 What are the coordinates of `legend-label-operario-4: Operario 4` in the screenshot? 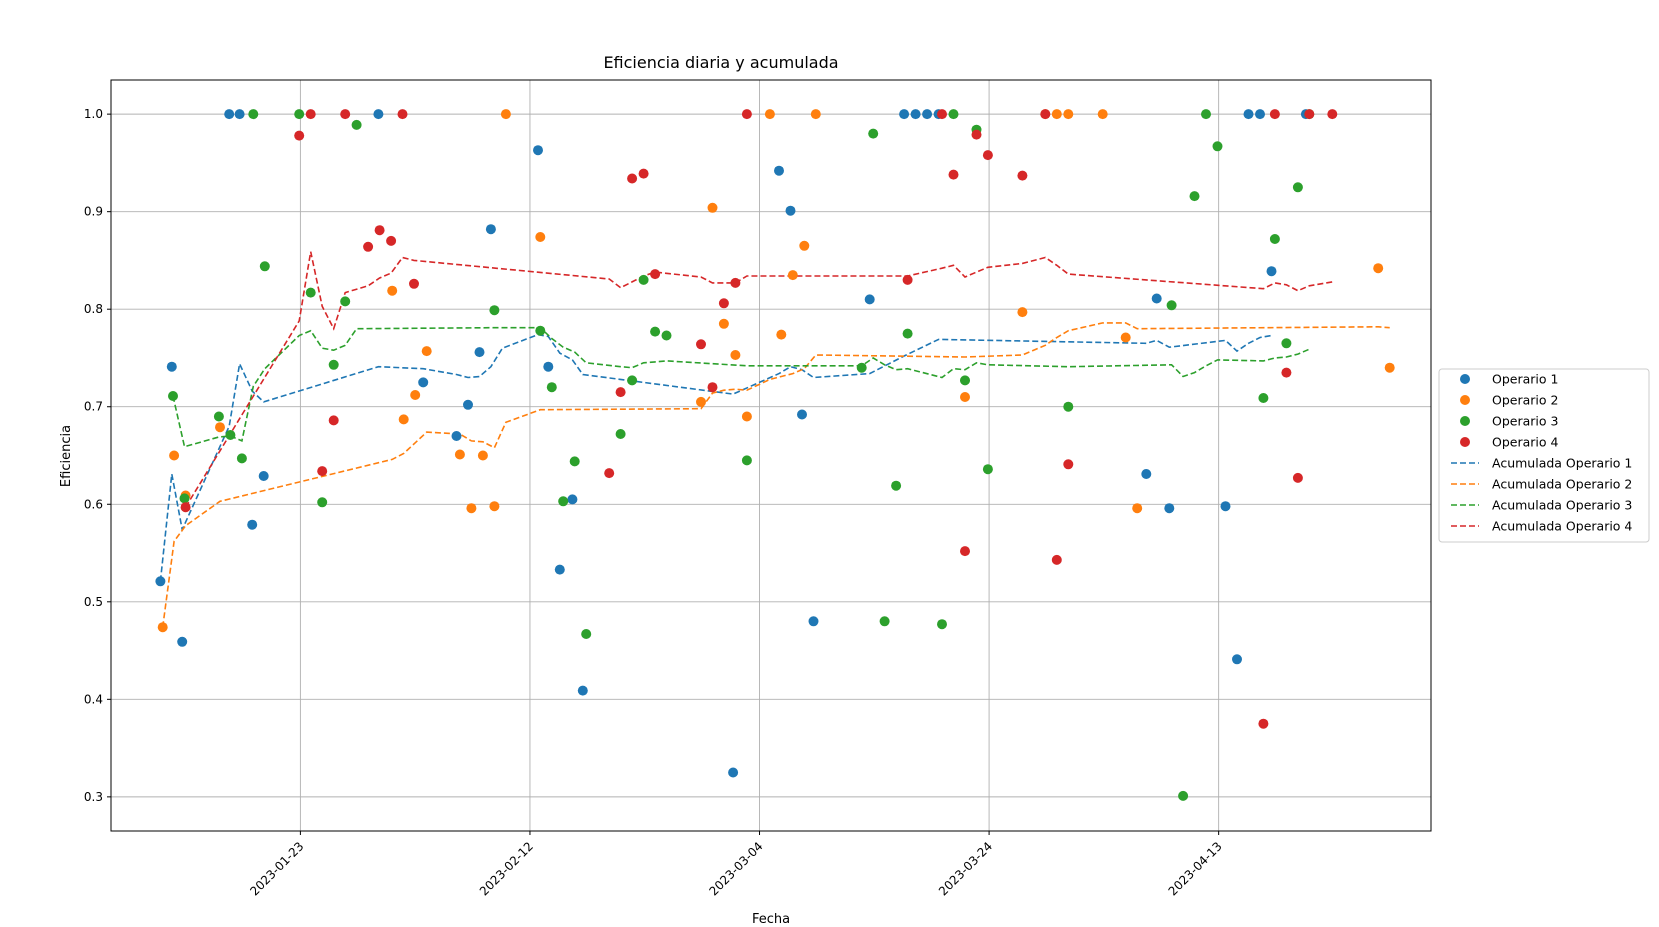 It's located at (1525, 442).